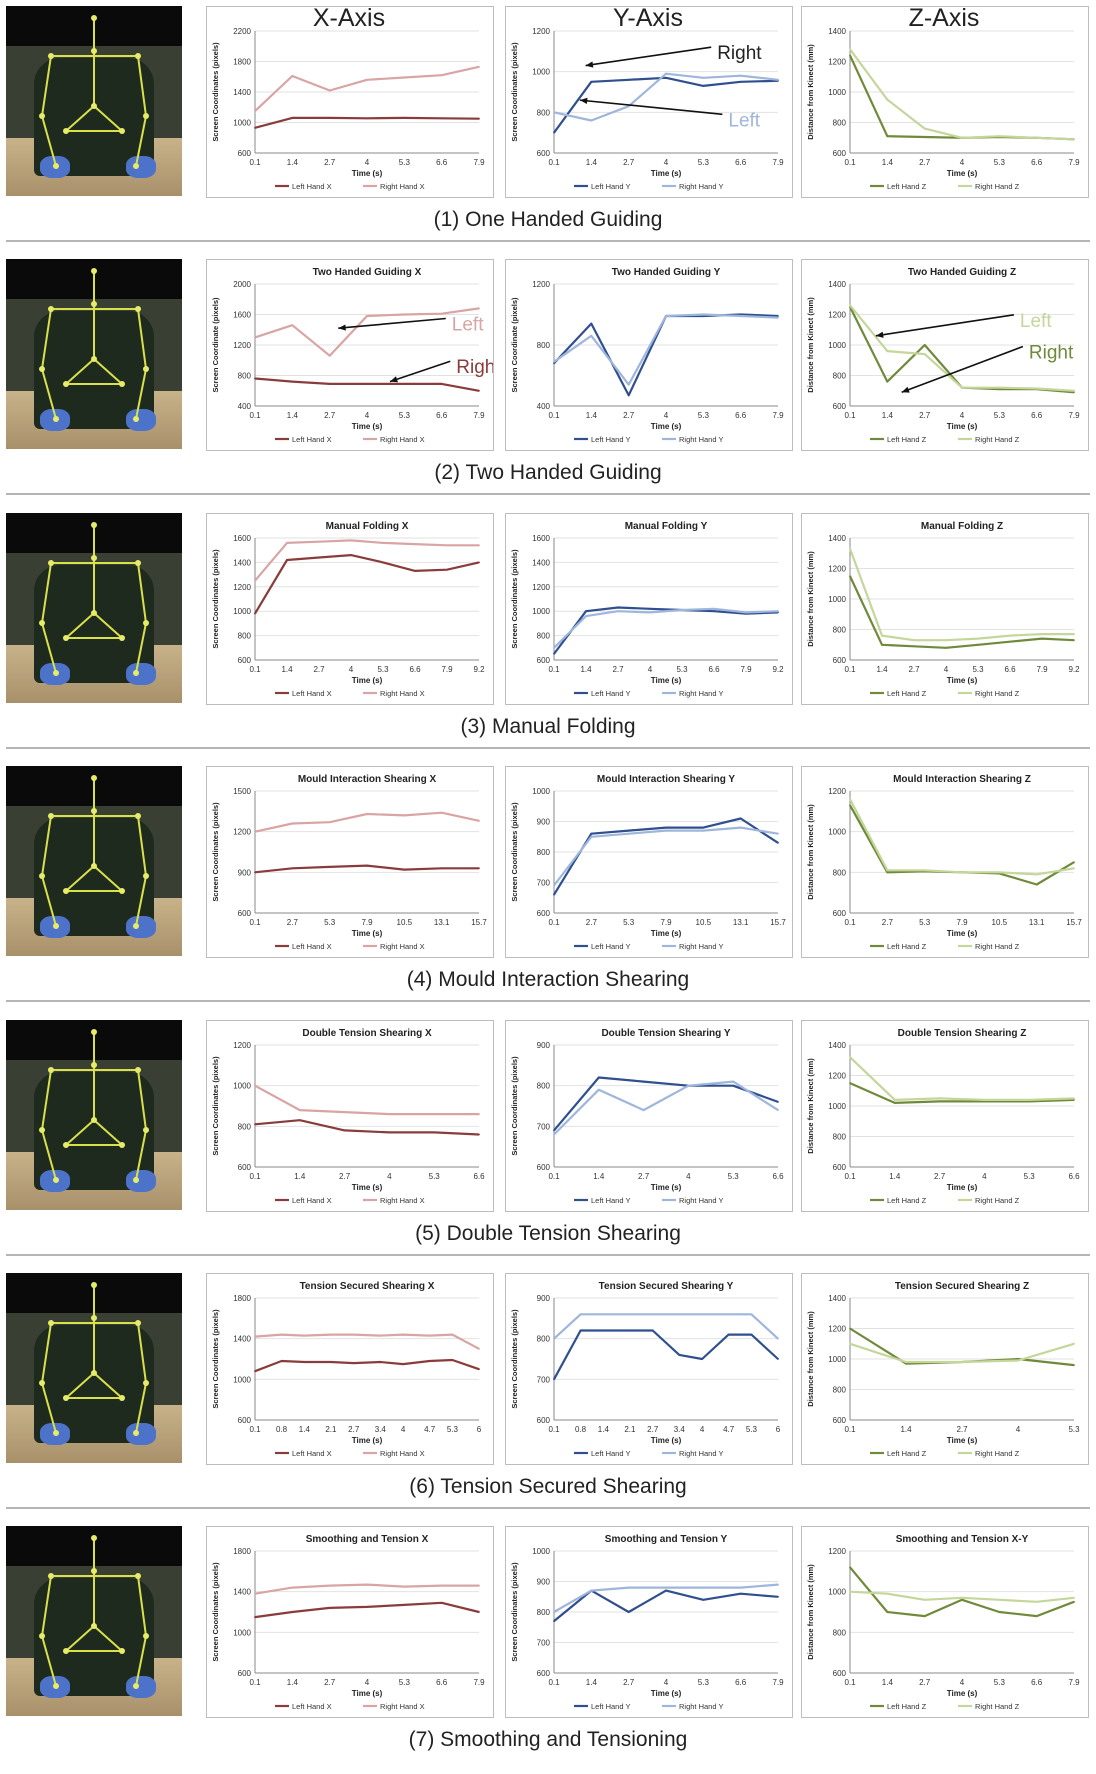 This screenshot has height=1774, width=1096. Describe the element at coordinates (778, 1429) in the screenshot. I see `x-tick-label: 6` at that location.